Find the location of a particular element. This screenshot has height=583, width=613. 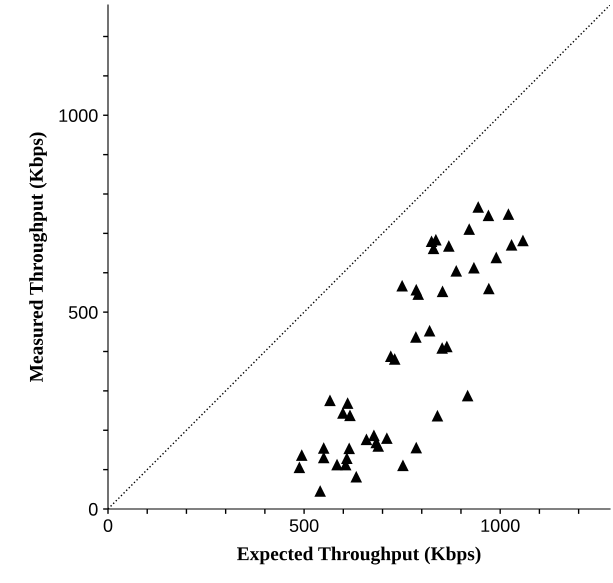

x-tick-label: 1000 is located at coordinates (500, 525).